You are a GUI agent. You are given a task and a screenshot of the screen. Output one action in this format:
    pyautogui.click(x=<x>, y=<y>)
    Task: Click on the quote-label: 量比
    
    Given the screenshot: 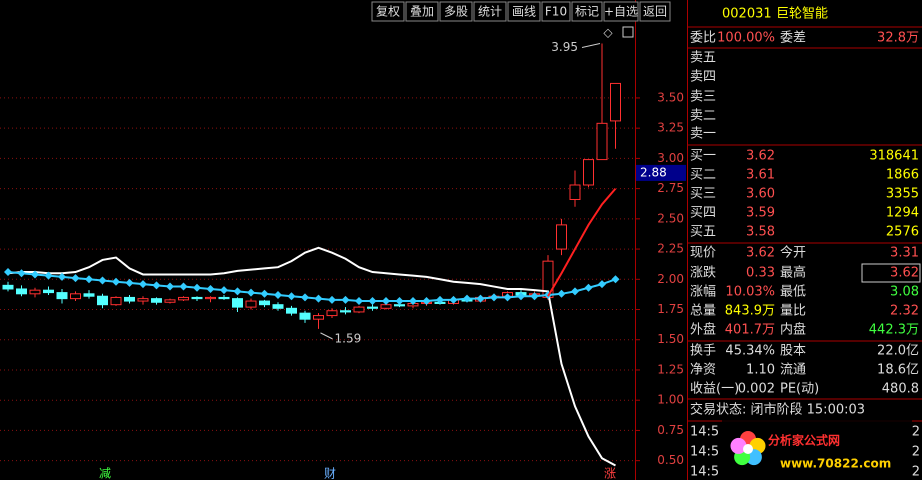 What is the action you would take?
    pyautogui.click(x=793, y=311)
    